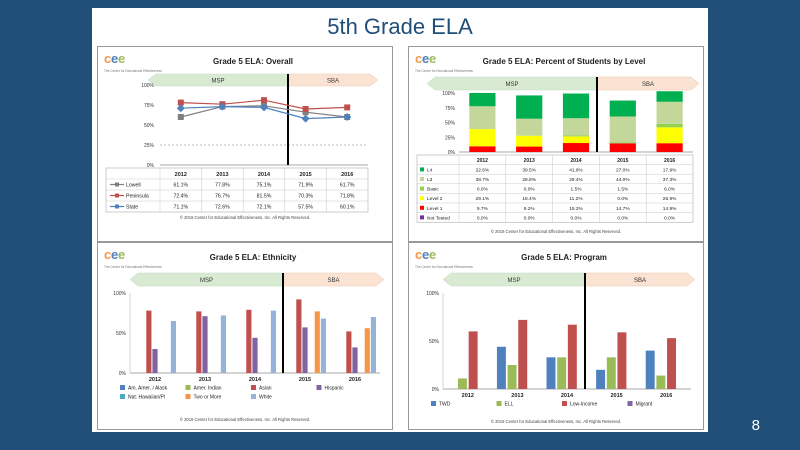 The width and height of the screenshot is (800, 450). I want to click on table-cell: 14.9%, so click(670, 209).